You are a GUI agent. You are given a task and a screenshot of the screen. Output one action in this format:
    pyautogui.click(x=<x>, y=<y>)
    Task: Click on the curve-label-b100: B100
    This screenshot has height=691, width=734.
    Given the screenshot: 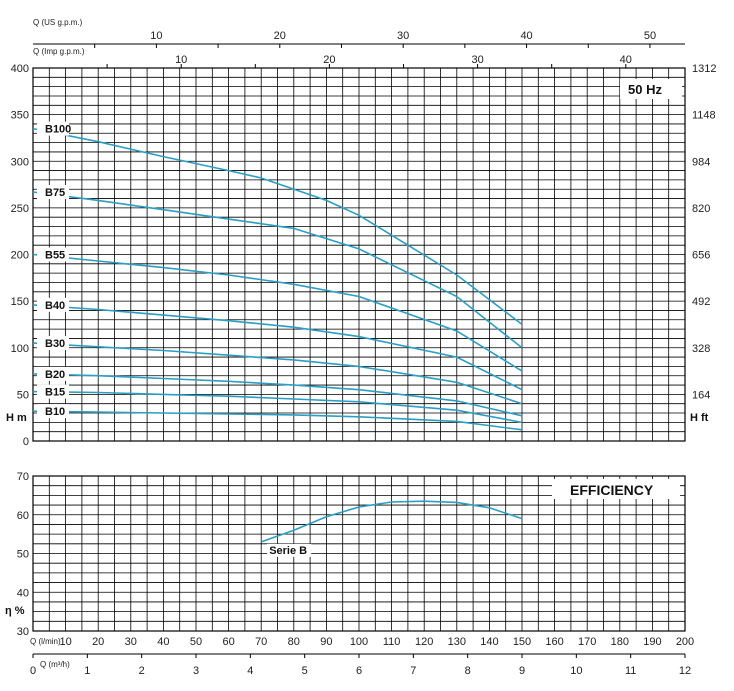 What is the action you would take?
    pyautogui.click(x=58, y=130)
    